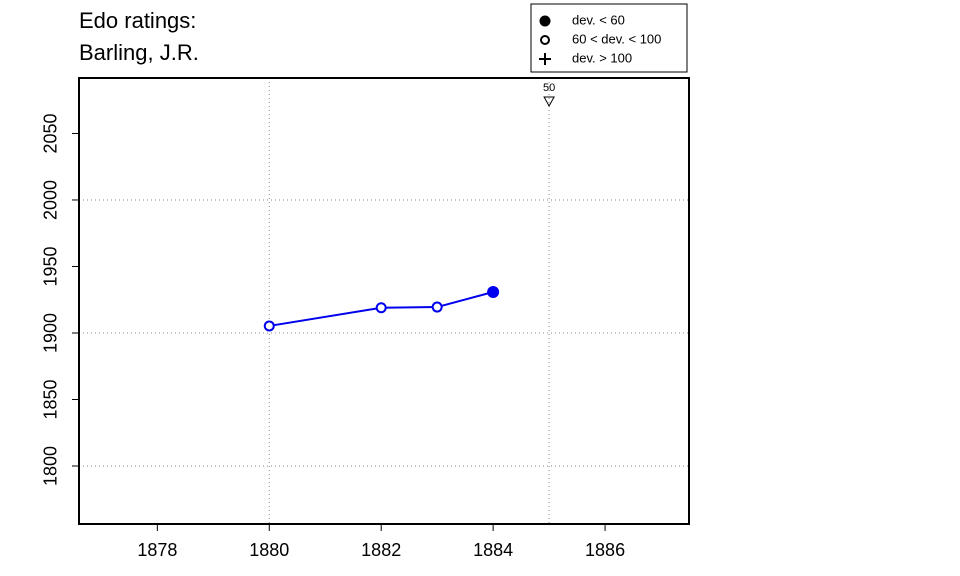  What do you see at coordinates (616, 38) in the screenshot?
I see `legend-label: 60 < dev. < 100` at bounding box center [616, 38].